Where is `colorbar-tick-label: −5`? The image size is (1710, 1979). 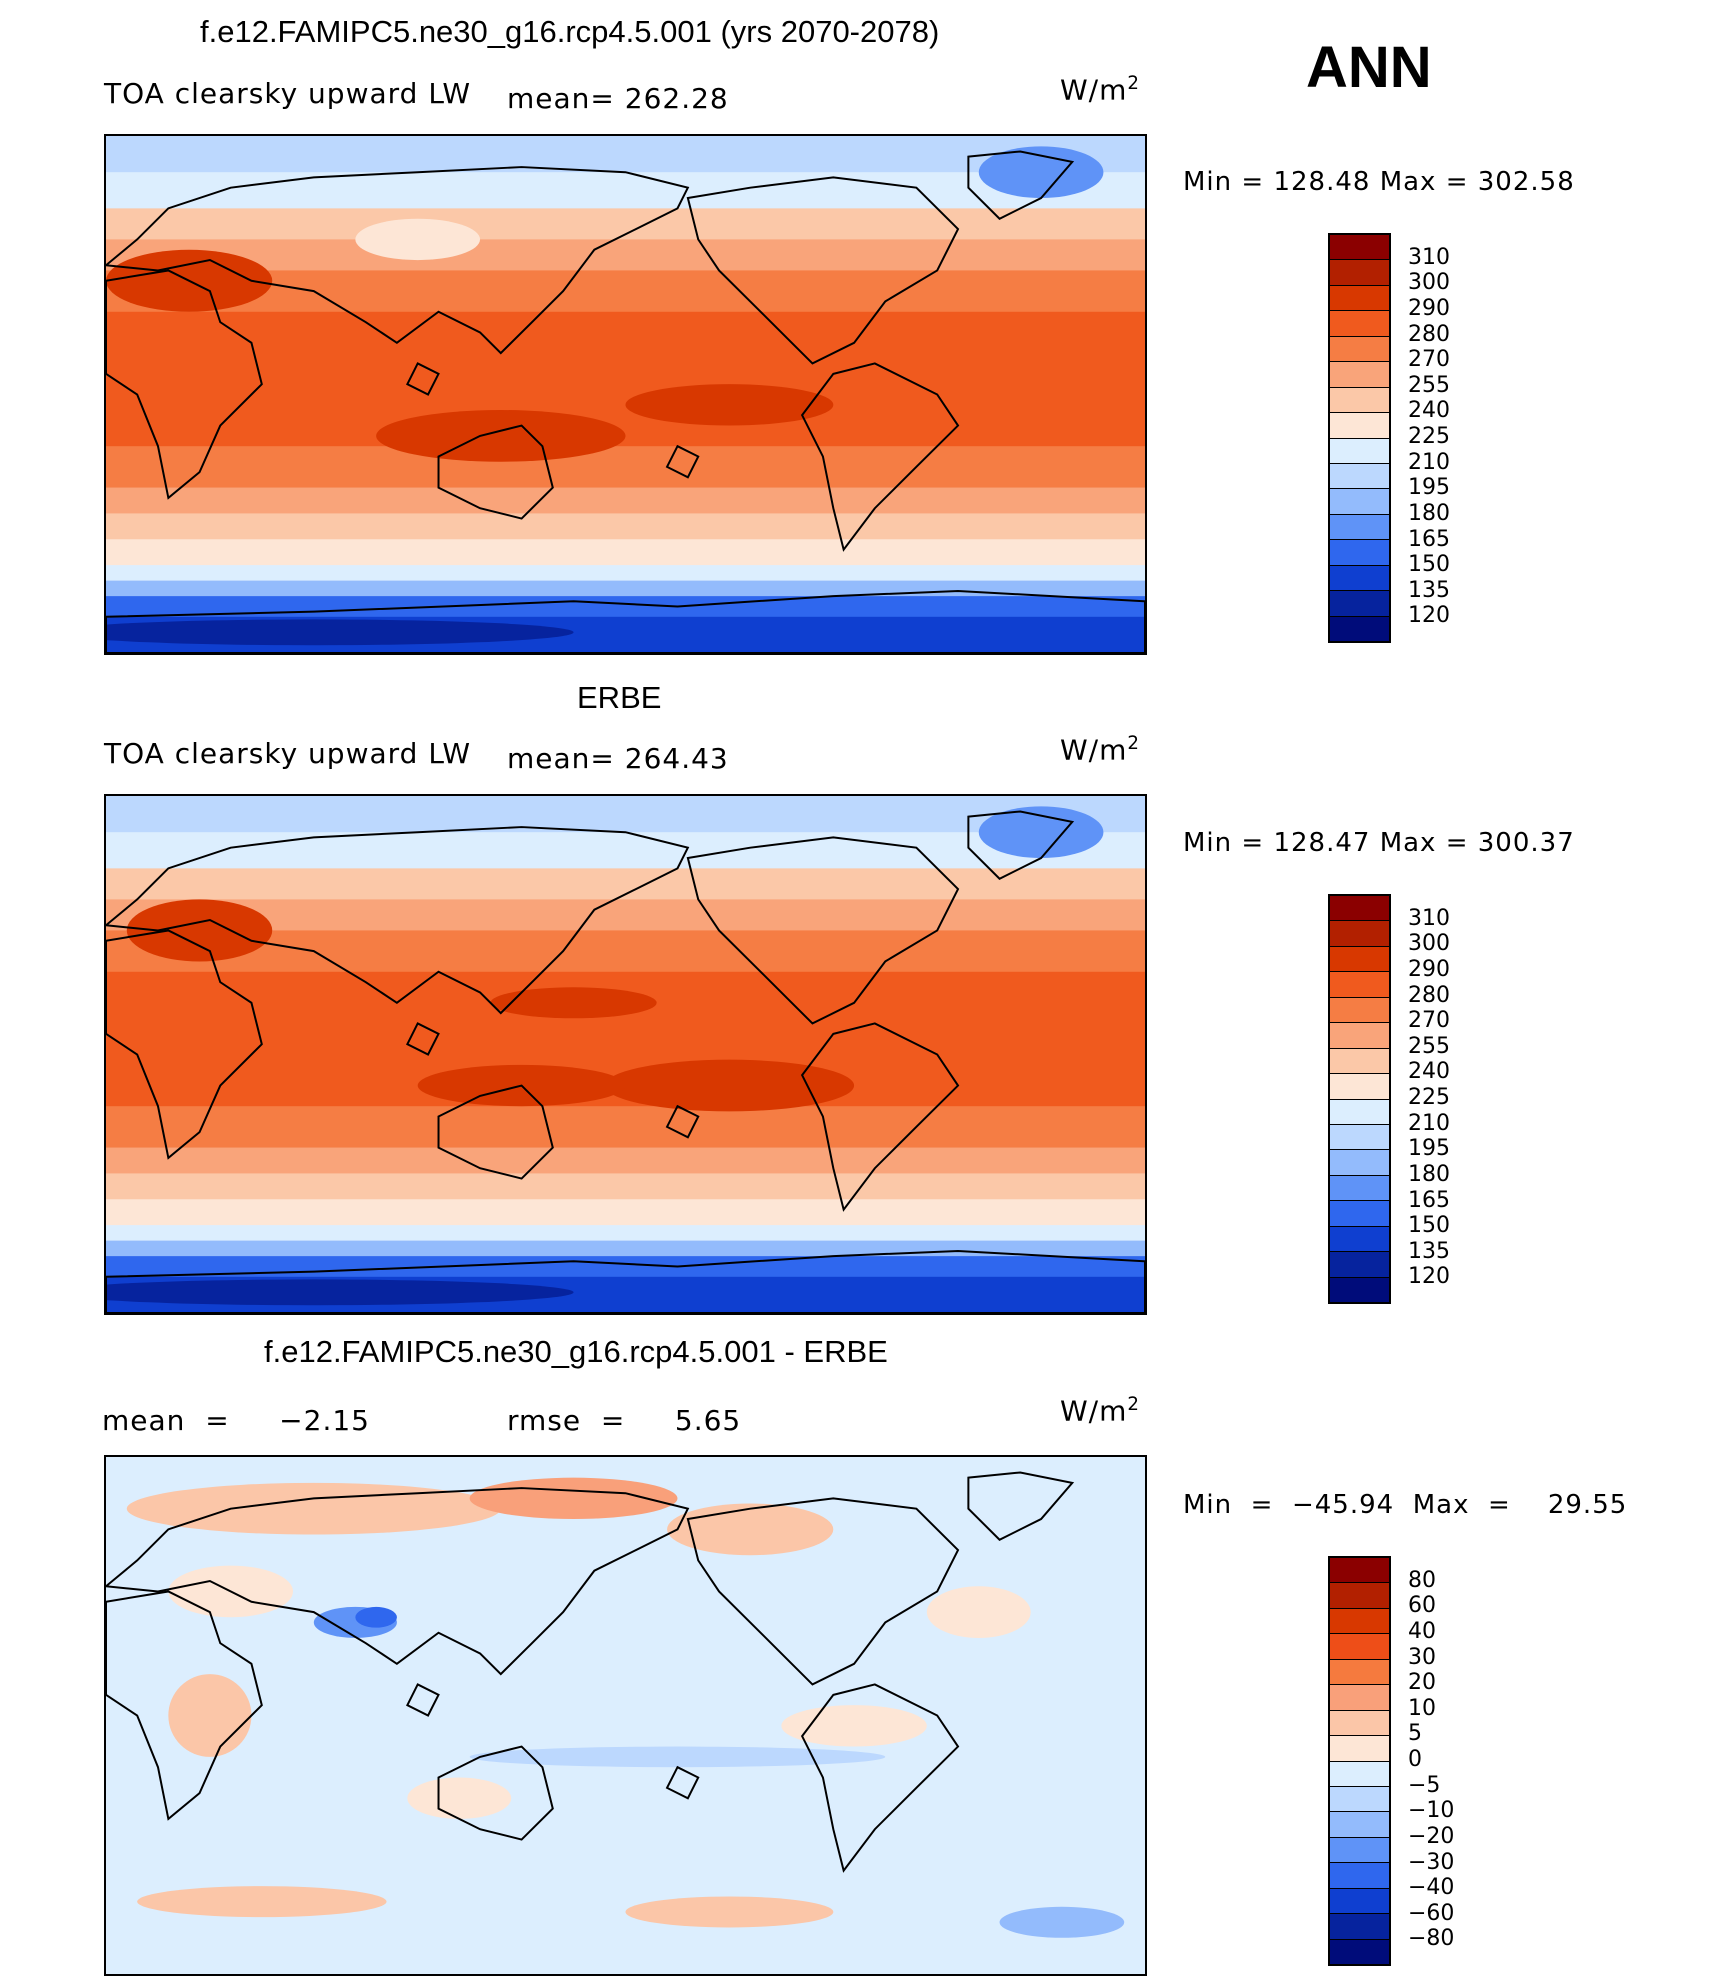 colorbar-tick-label: −5 is located at coordinates (1424, 1785).